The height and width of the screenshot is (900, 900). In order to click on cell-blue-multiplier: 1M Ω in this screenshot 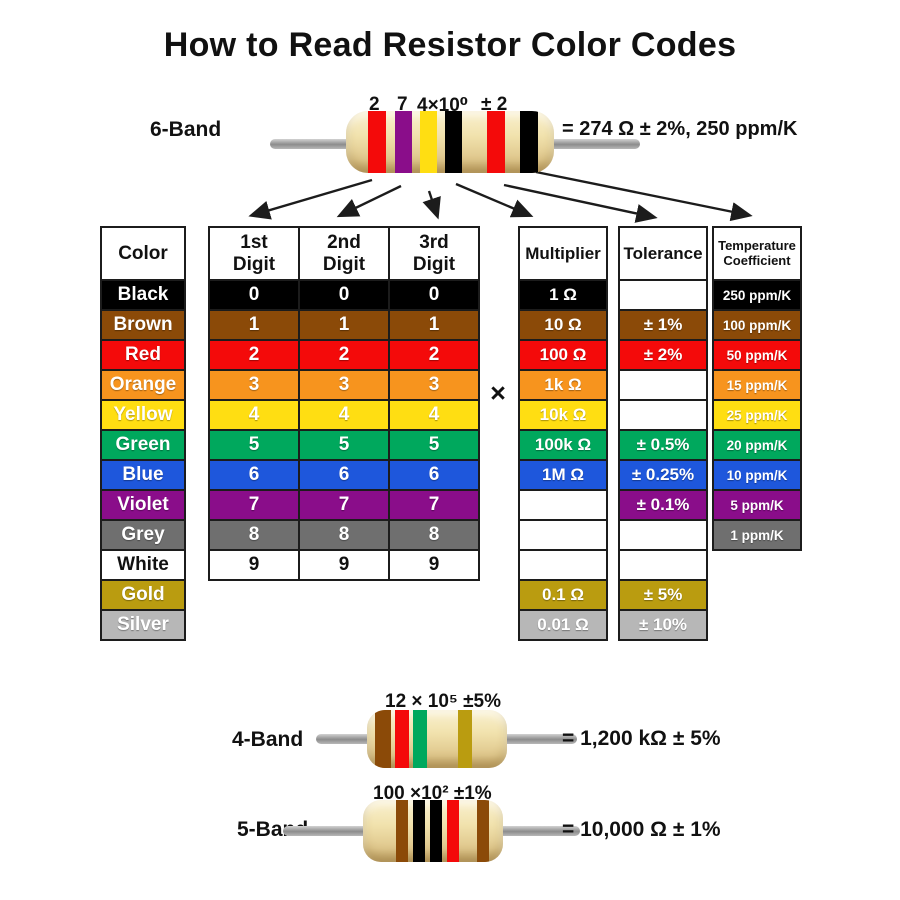, I will do `click(563, 475)`.